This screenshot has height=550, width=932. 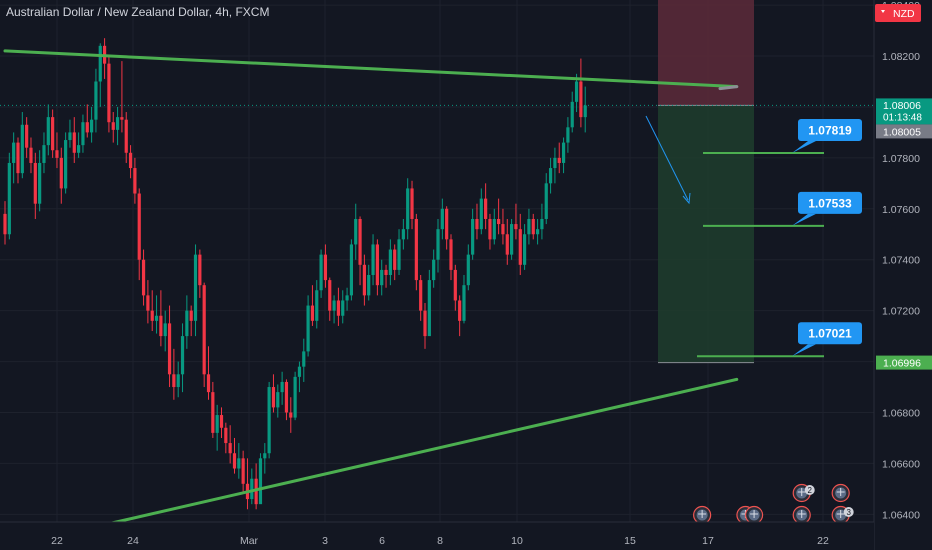 I want to click on time-tick-label: 10, so click(x=517, y=541).